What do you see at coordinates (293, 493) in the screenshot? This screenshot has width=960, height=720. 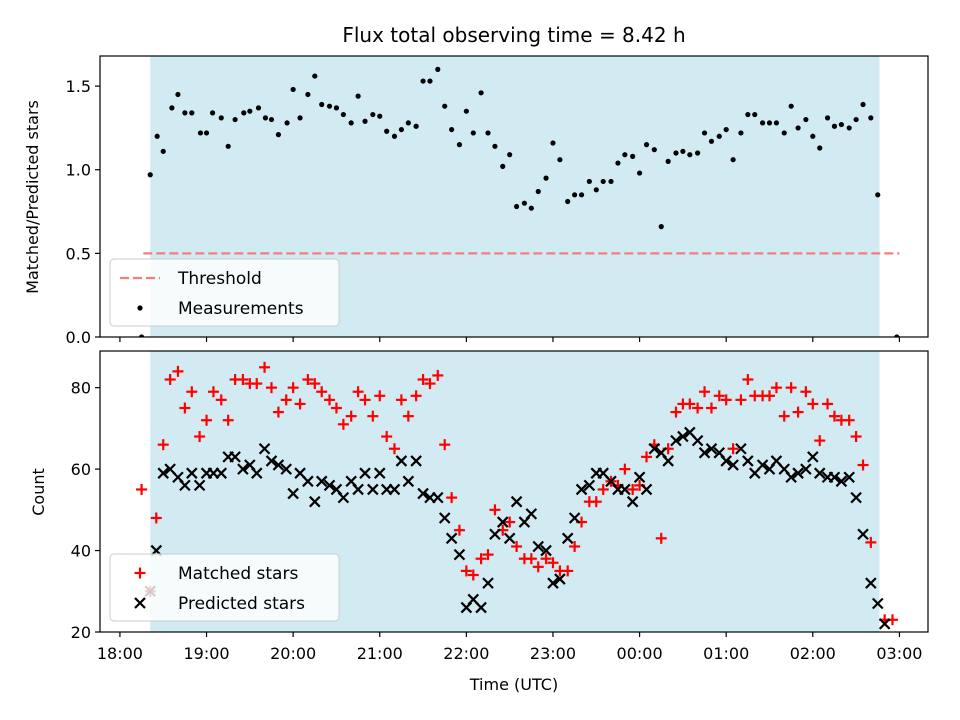 I see `bottom-series-1-point-20-b` at bounding box center [293, 493].